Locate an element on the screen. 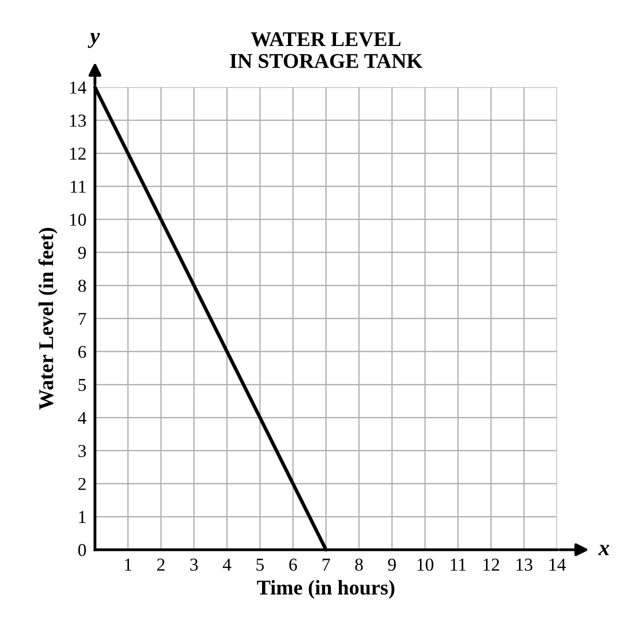 The height and width of the screenshot is (637, 633). y-tick-label: 4 is located at coordinates (82, 418).